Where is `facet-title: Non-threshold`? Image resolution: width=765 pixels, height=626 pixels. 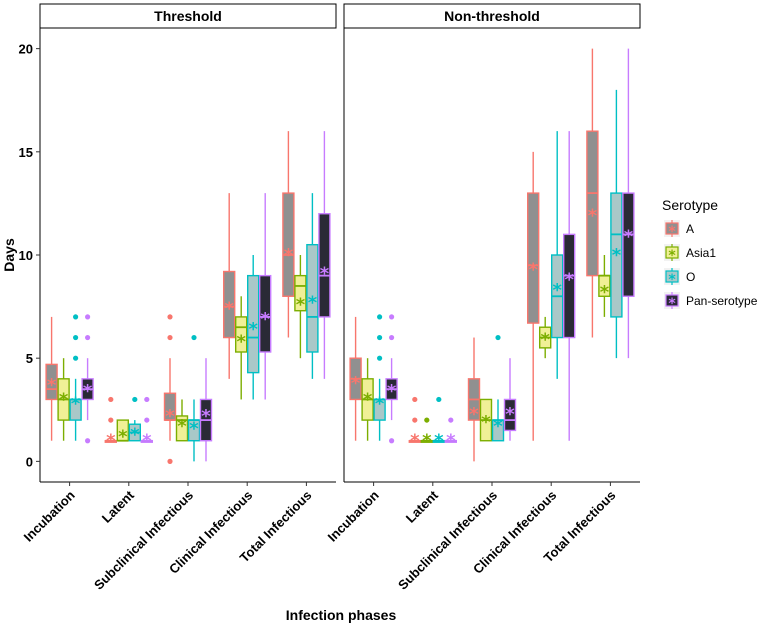 facet-title: Non-threshold is located at coordinates (492, 16).